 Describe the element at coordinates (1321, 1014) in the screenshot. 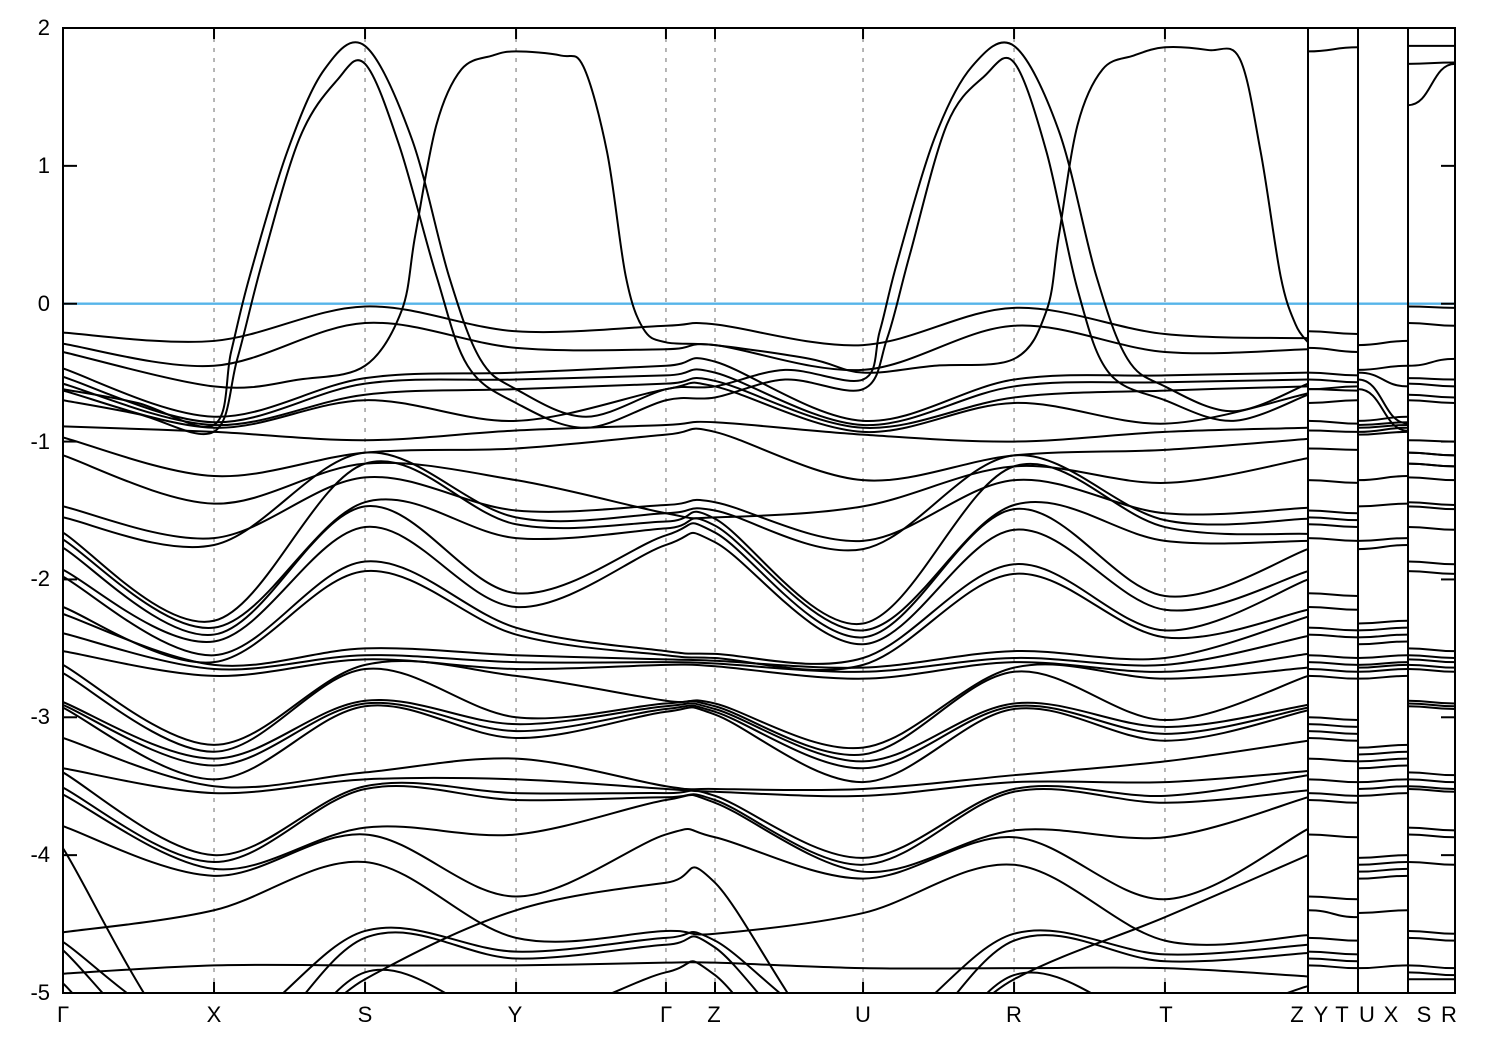

I see `x-axis-symmetry-label: Y` at that location.